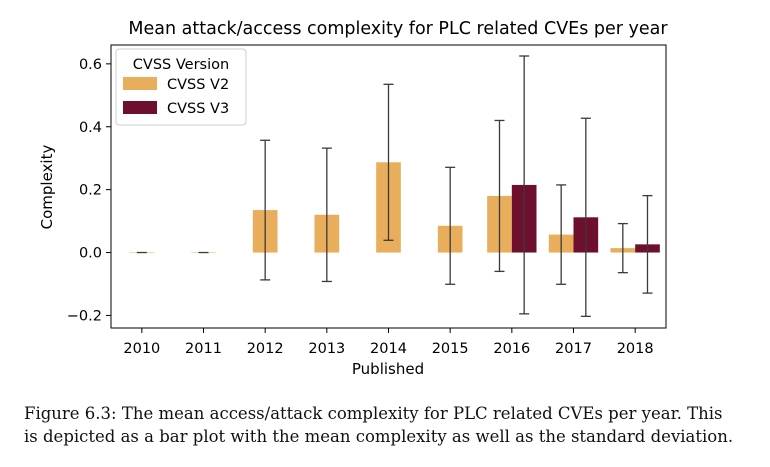 The width and height of the screenshot is (770, 467). I want to click on x-tick-label: 2017, so click(573, 349).